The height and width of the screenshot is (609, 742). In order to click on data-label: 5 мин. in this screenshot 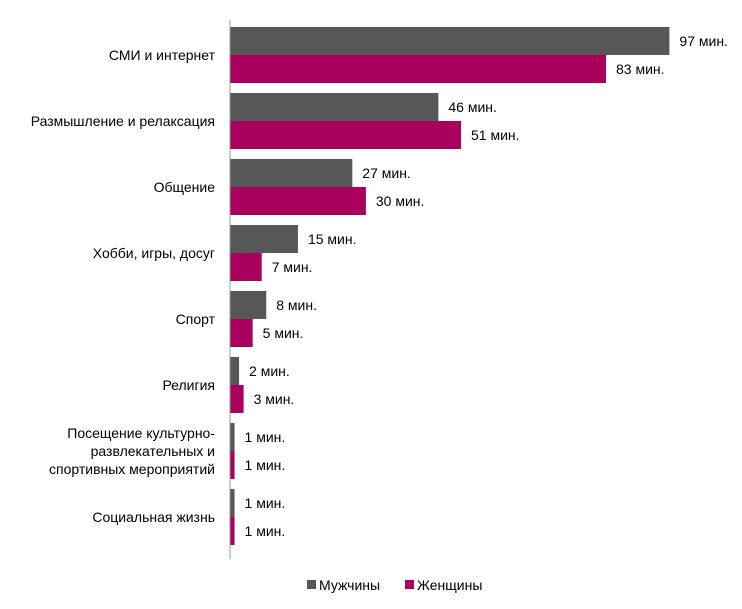, I will do `click(283, 333)`.